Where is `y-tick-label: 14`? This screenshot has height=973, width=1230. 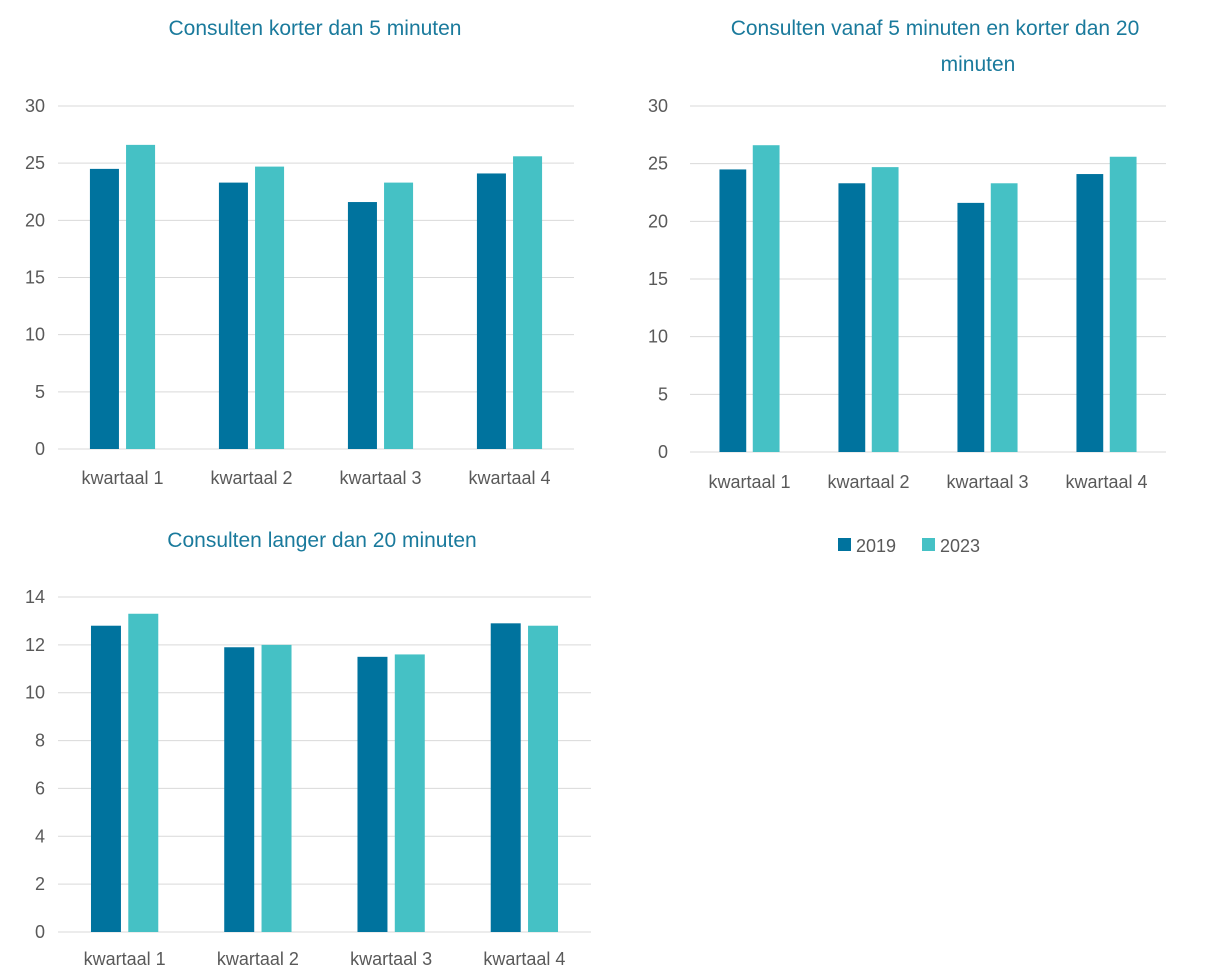 y-tick-label: 14 is located at coordinates (35, 597).